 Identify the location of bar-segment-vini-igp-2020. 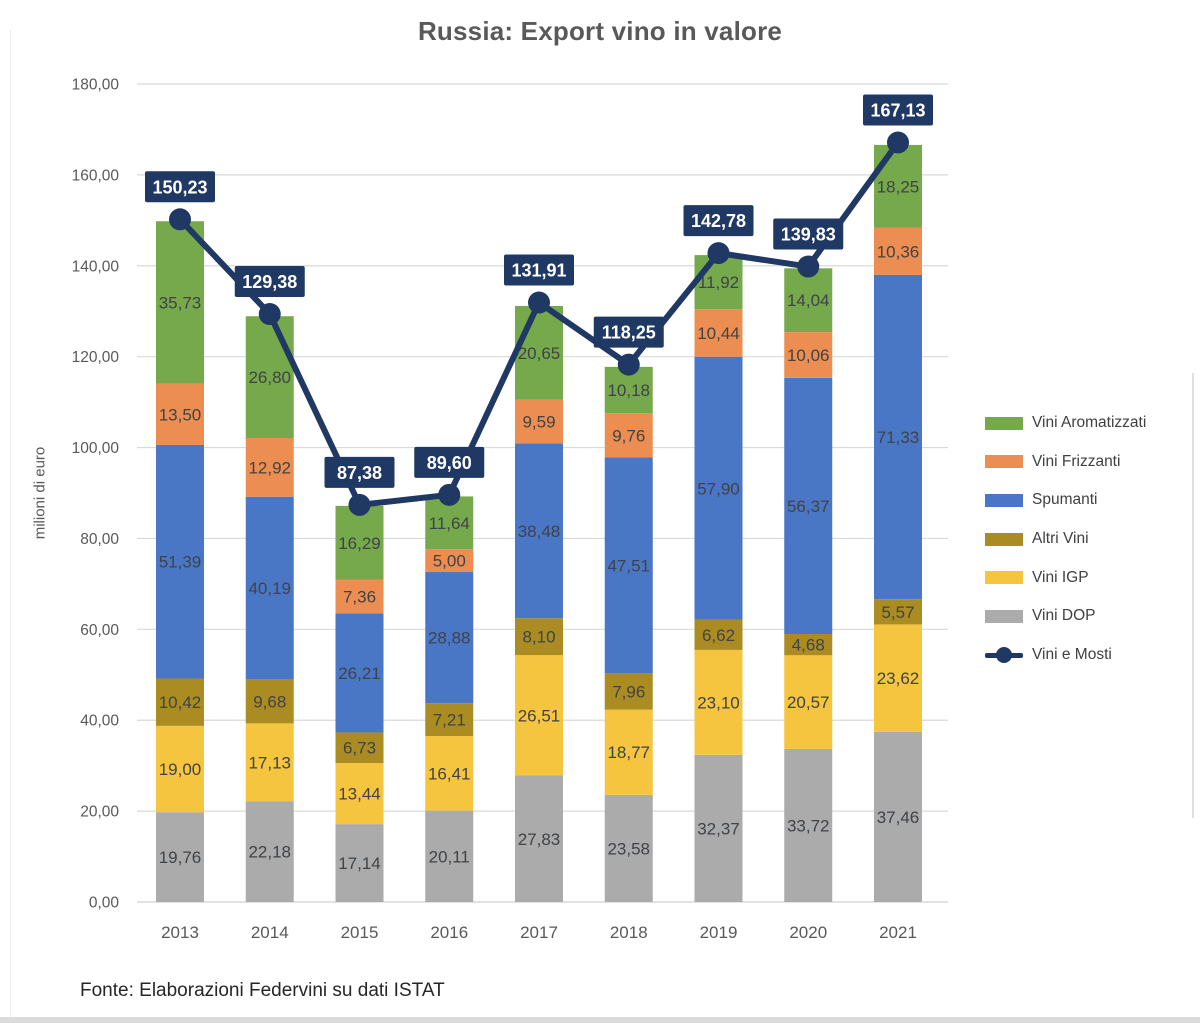
(808, 702).